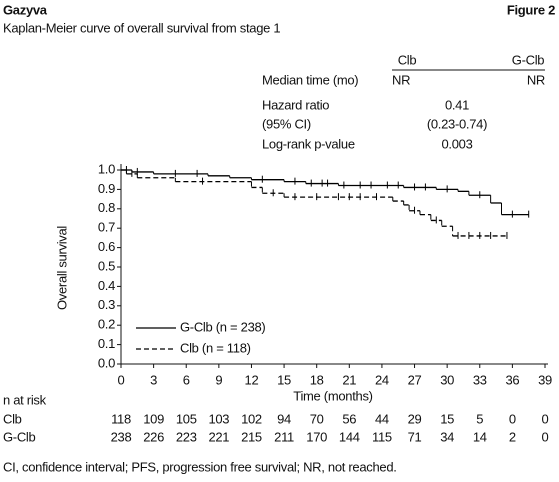 This screenshot has height=482, width=559. Describe the element at coordinates (106, 362) in the screenshot. I see `y-tick-label: 0.0` at that location.